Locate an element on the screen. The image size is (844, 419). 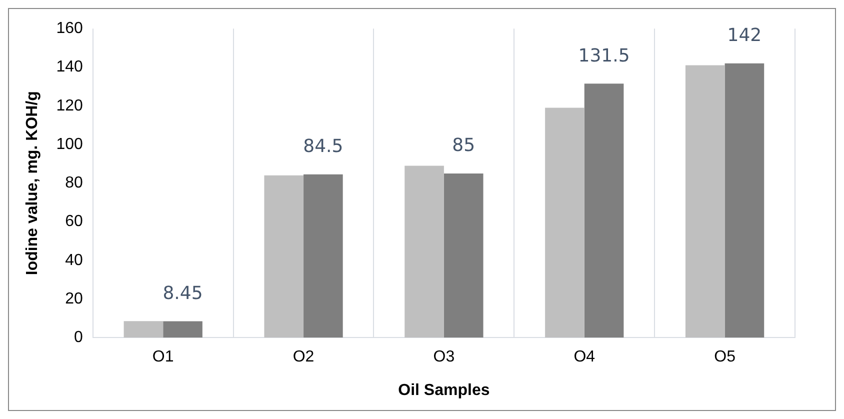
x-tick-label: O5 is located at coordinates (725, 357).